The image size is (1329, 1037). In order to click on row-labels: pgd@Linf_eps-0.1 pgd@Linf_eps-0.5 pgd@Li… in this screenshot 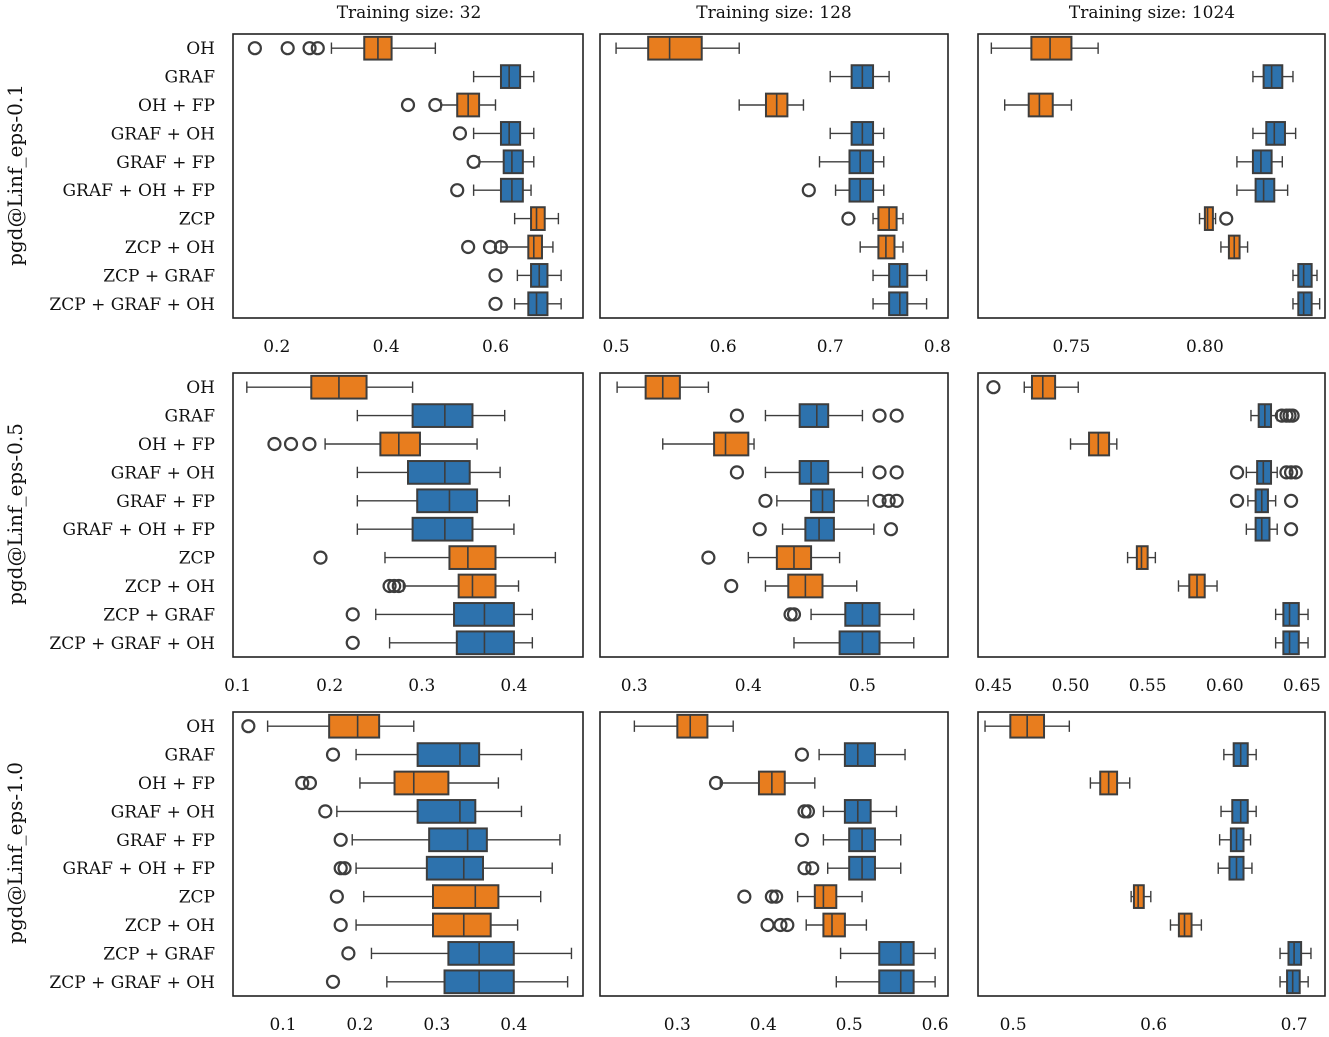, I will do `click(15, 514)`.